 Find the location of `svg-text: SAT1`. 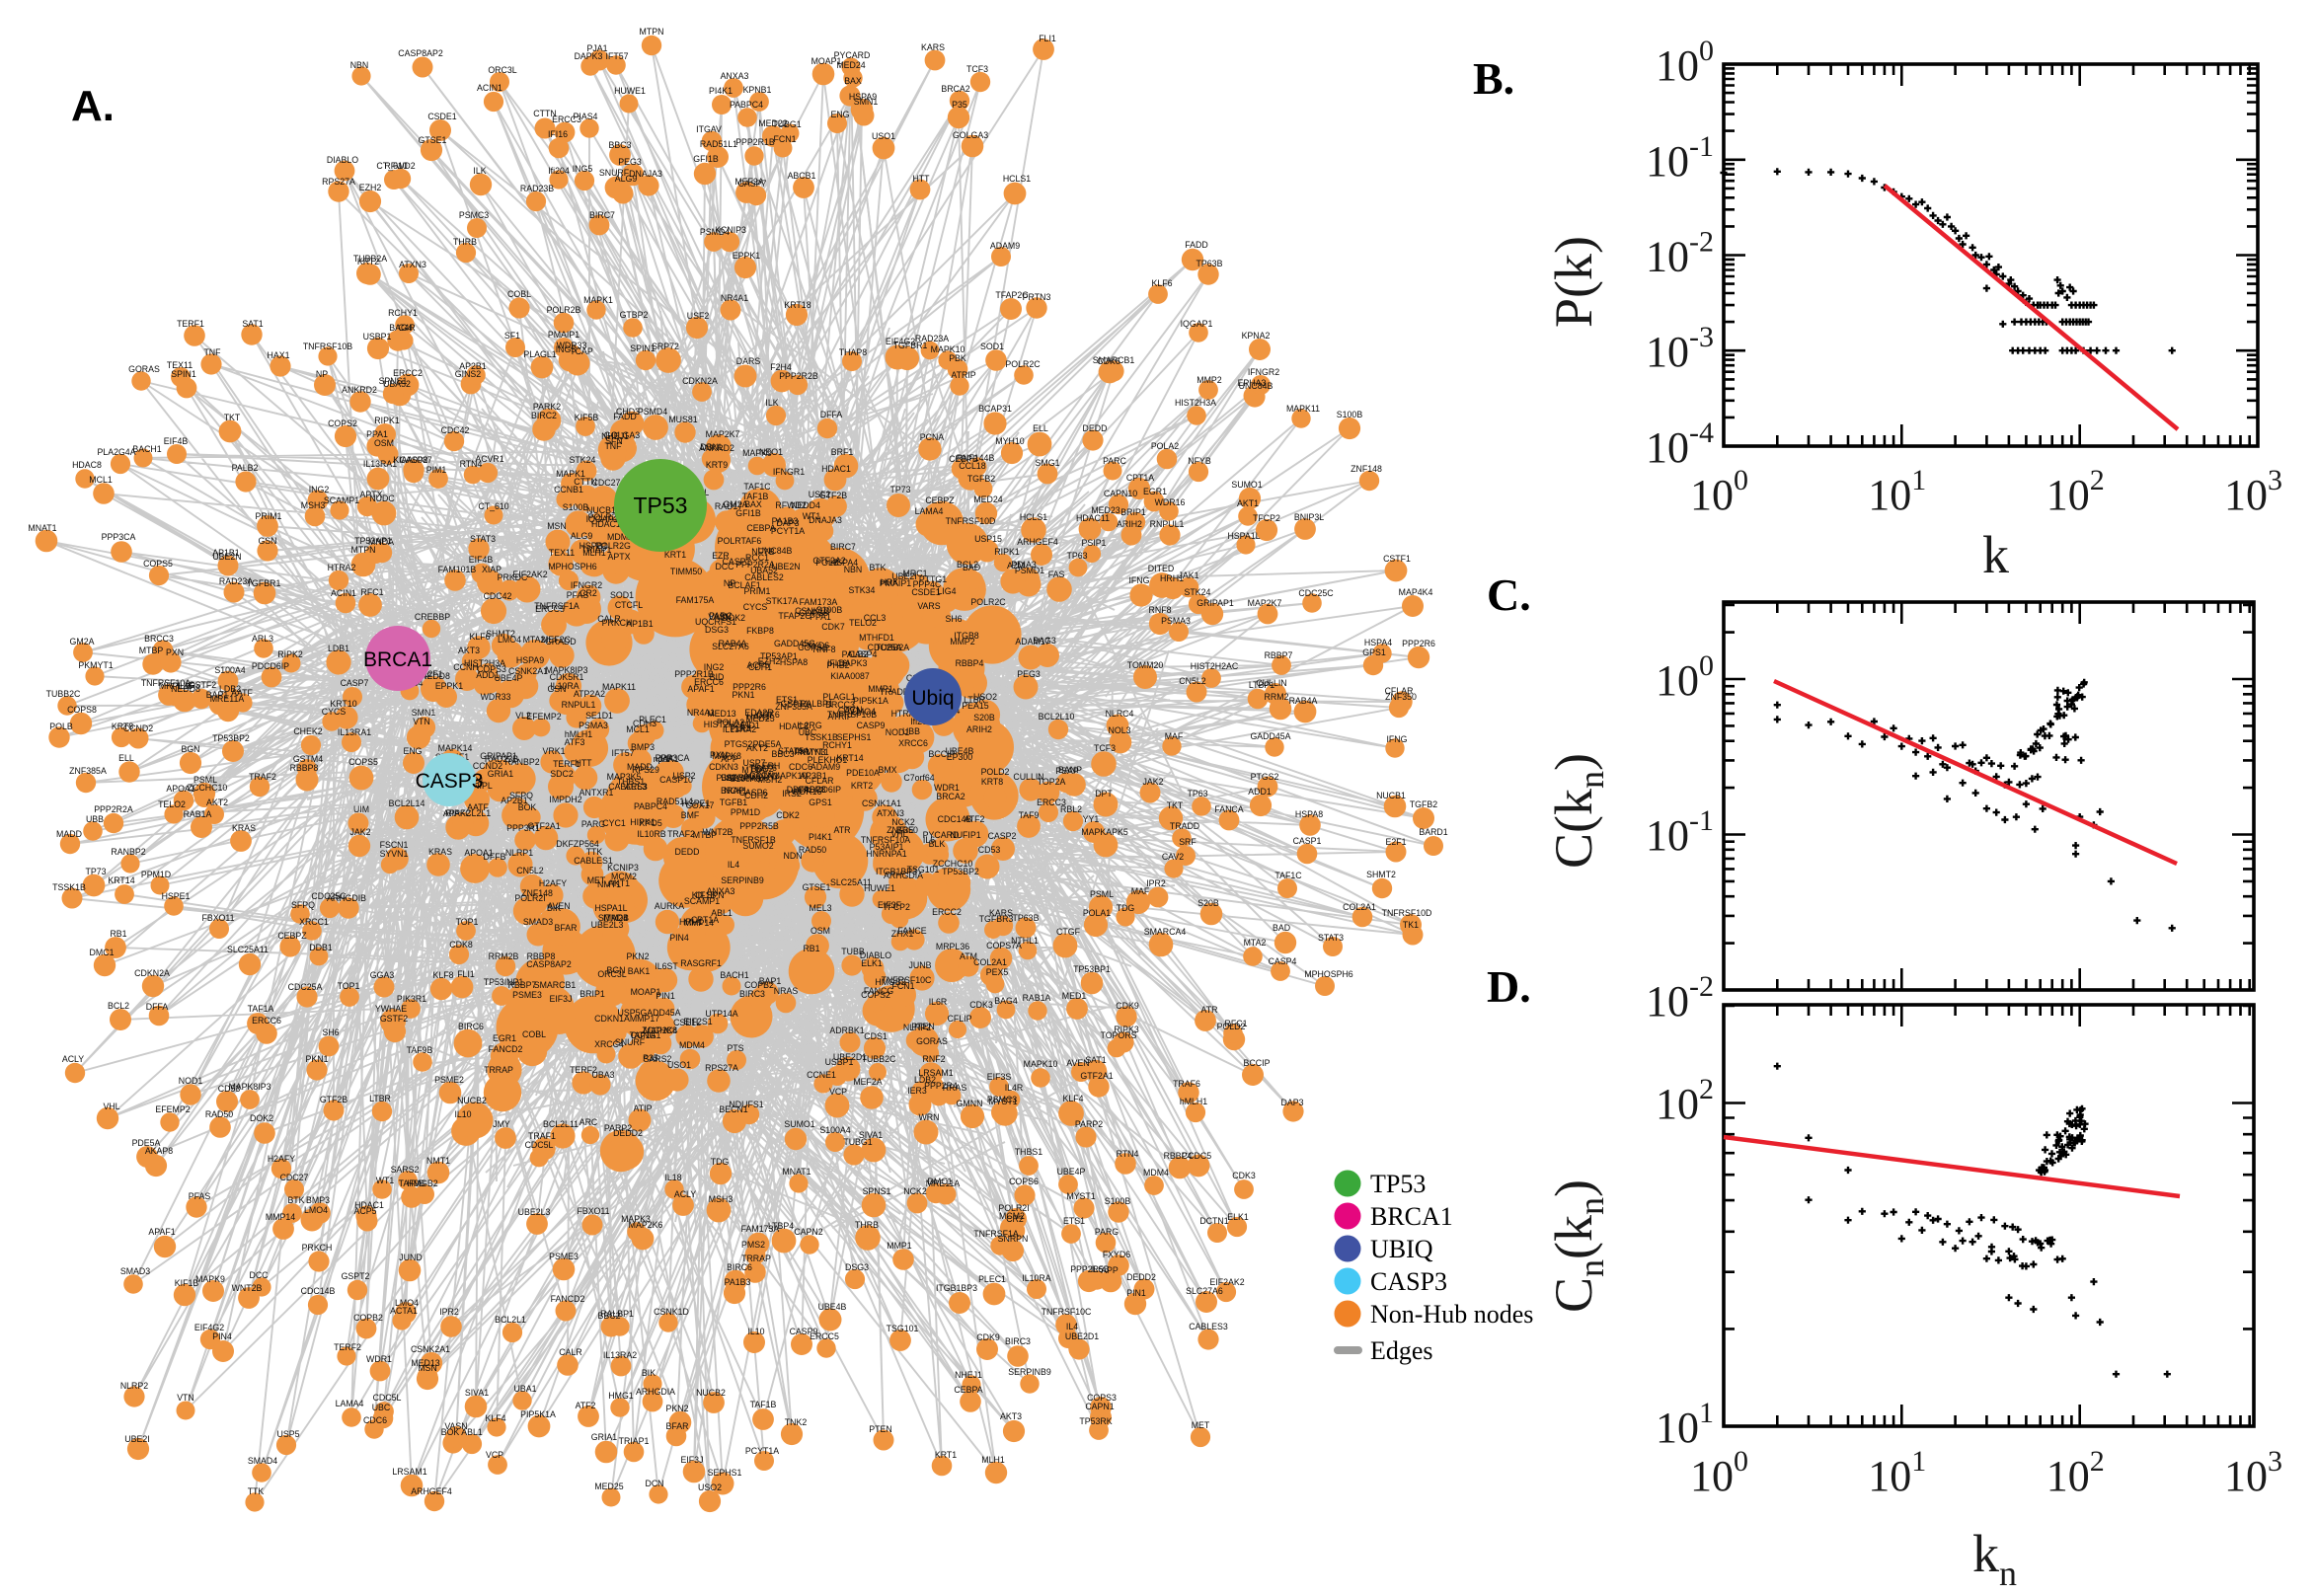

svg-text: SAT1 is located at coordinates (253, 324).